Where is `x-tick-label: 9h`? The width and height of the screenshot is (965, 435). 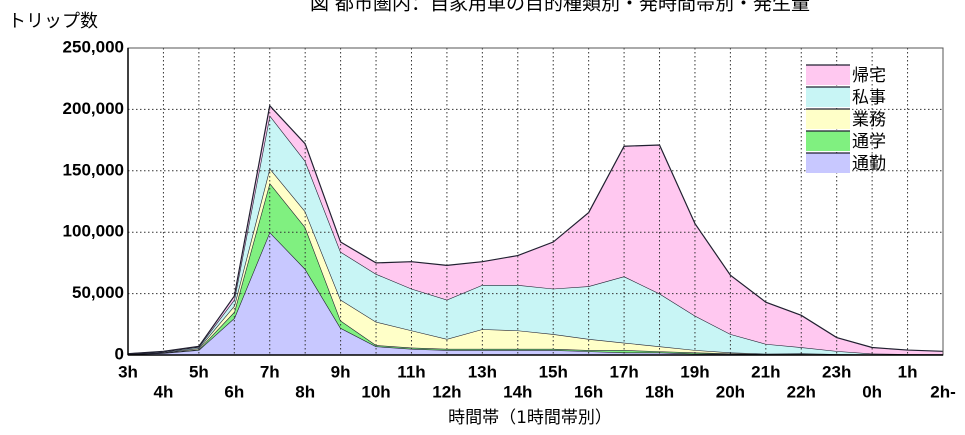
x-tick-label: 9h is located at coordinates (341, 371).